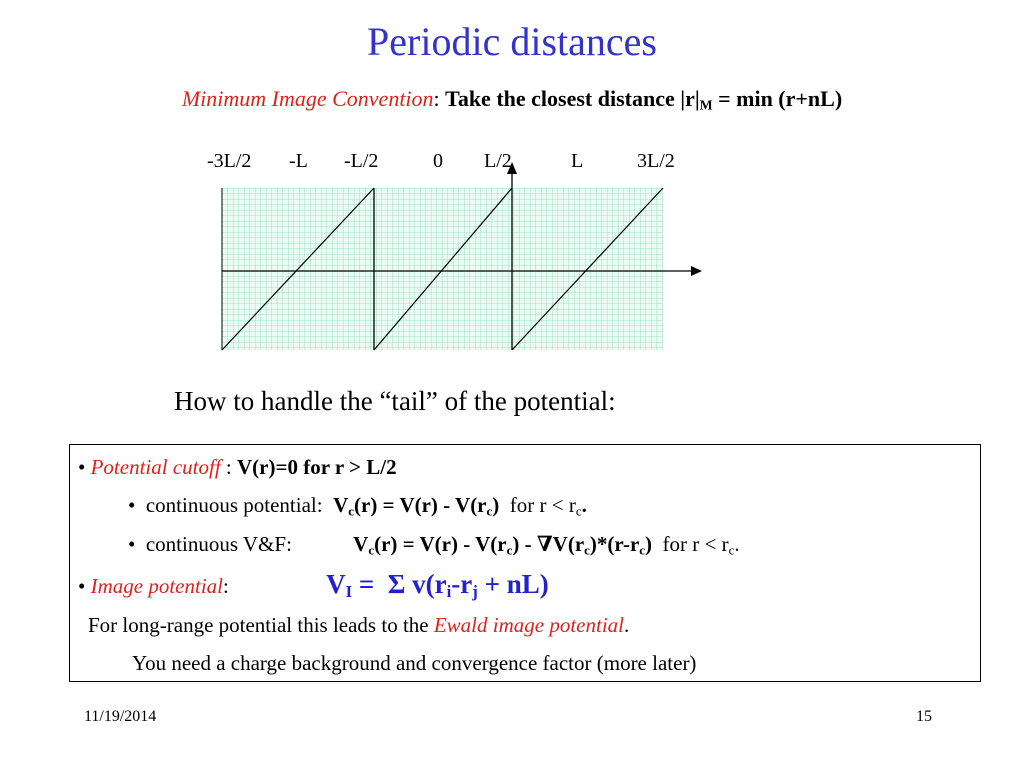  I want to click on continuous-vf-formula: Vc(r) = V(r) - V(rc) - ∇V(rc)*(r-rc), so click(503, 545).